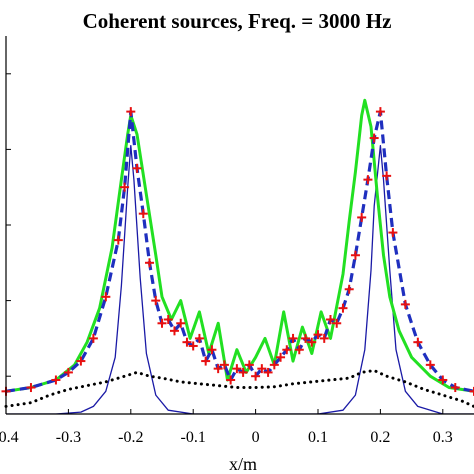 The height and width of the screenshot is (474, 474). What do you see at coordinates (9, 437) in the screenshot?
I see `x-tick-label: -0.4` at bounding box center [9, 437].